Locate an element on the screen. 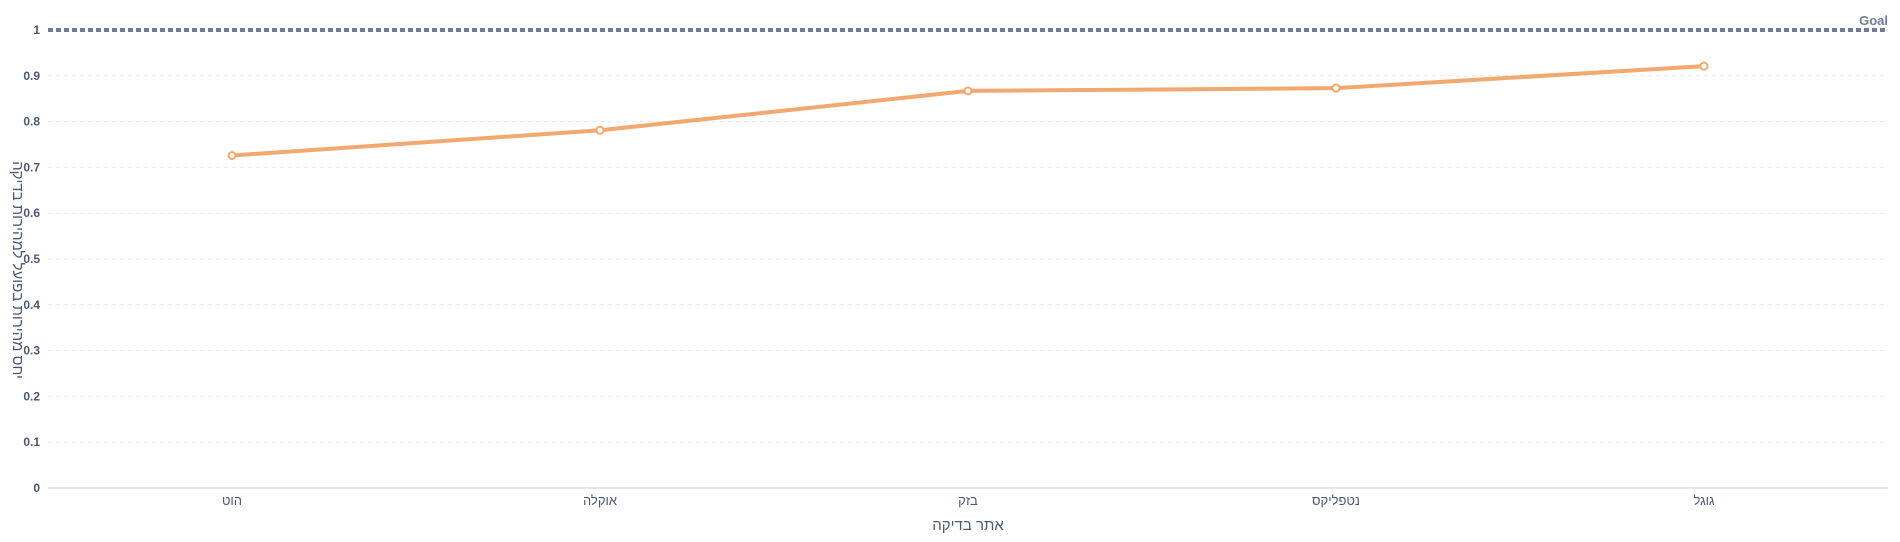  y-tick-label: 1 is located at coordinates (36, 30).